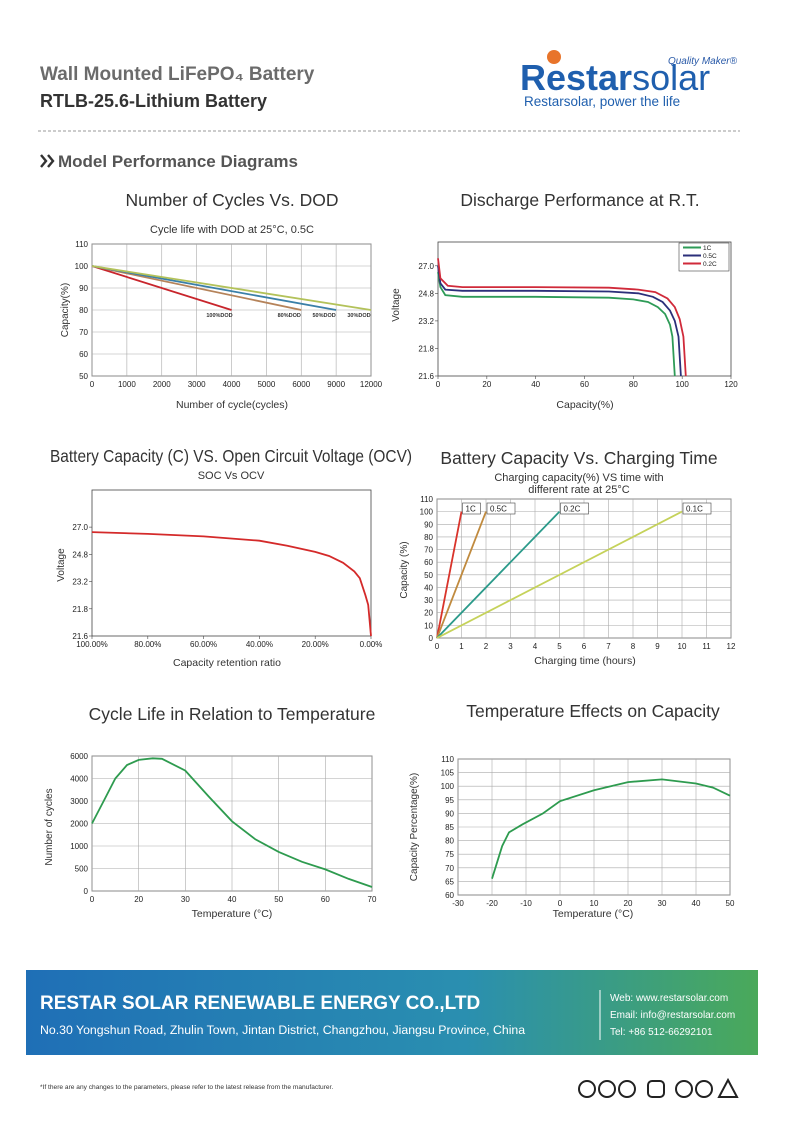 The width and height of the screenshot is (793, 1121). Describe the element at coordinates (710, 256) in the screenshot. I see `legend-label: 0.5C` at that location.